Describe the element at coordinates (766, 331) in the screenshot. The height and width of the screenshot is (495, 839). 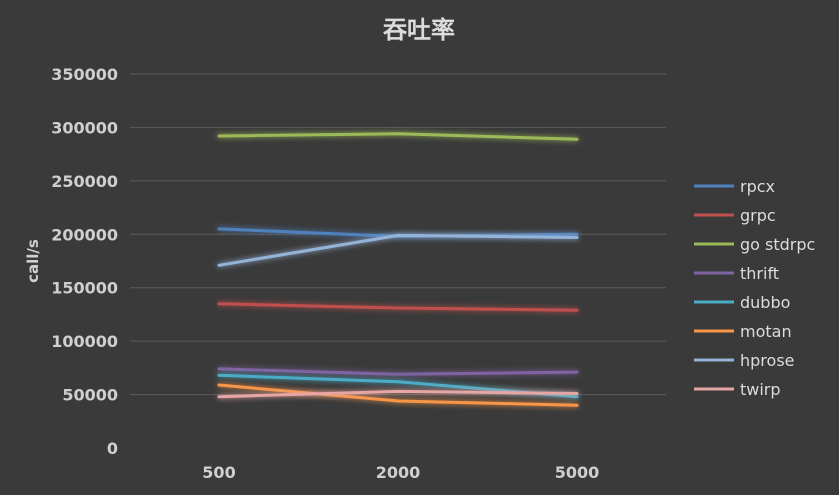
I see `legend-label: motan` at that location.